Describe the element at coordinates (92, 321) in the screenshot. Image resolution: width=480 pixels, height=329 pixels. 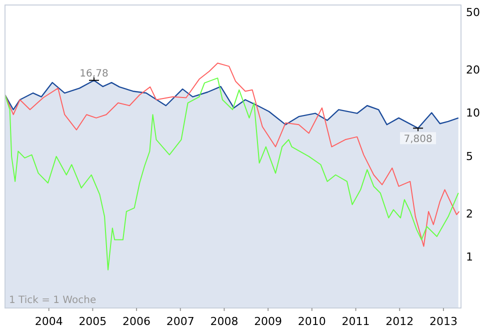
I see `x-tick-label: 2005` at that location.